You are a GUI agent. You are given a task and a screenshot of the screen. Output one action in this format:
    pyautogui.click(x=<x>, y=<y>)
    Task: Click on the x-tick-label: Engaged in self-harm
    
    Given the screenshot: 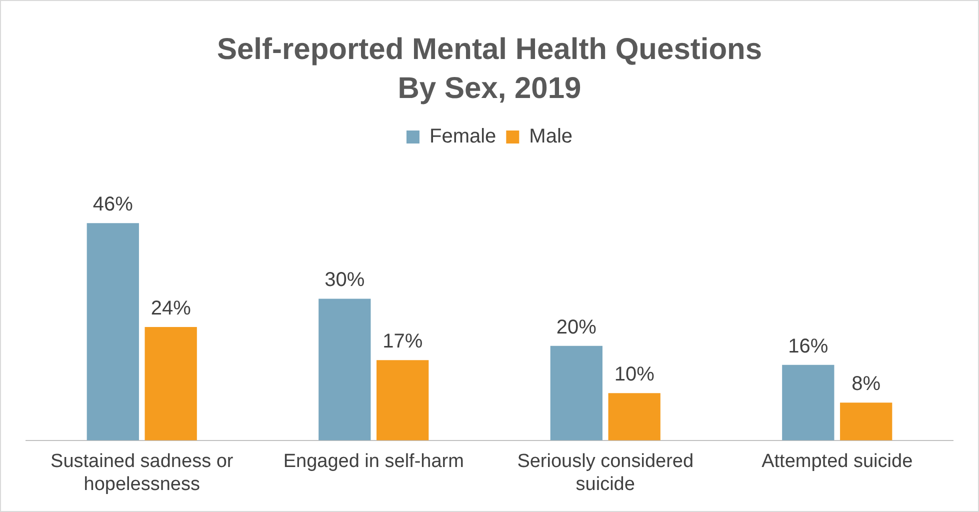 What is the action you would take?
    pyautogui.click(x=373, y=461)
    